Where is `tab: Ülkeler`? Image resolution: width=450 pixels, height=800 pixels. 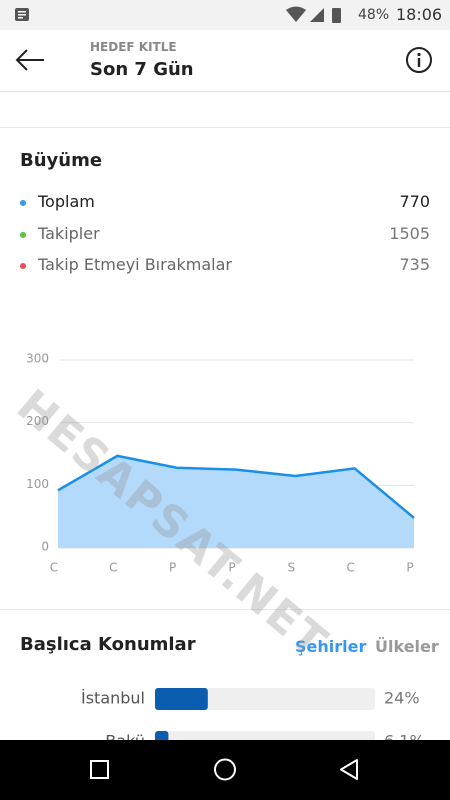
tab: Ülkeler is located at coordinates (407, 646).